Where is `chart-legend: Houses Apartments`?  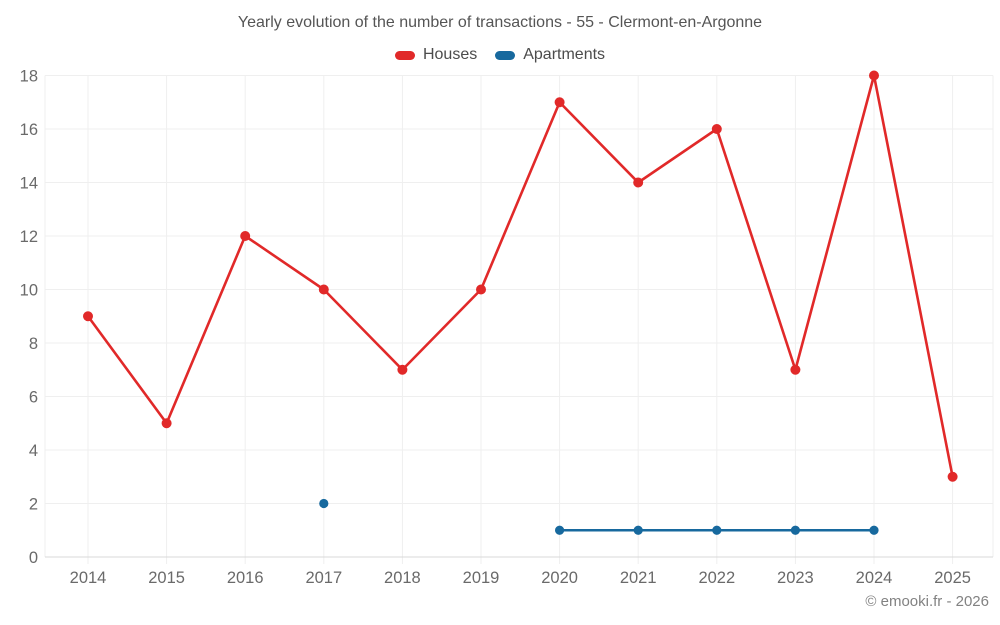 chart-legend: Houses Apartments is located at coordinates (500, 55).